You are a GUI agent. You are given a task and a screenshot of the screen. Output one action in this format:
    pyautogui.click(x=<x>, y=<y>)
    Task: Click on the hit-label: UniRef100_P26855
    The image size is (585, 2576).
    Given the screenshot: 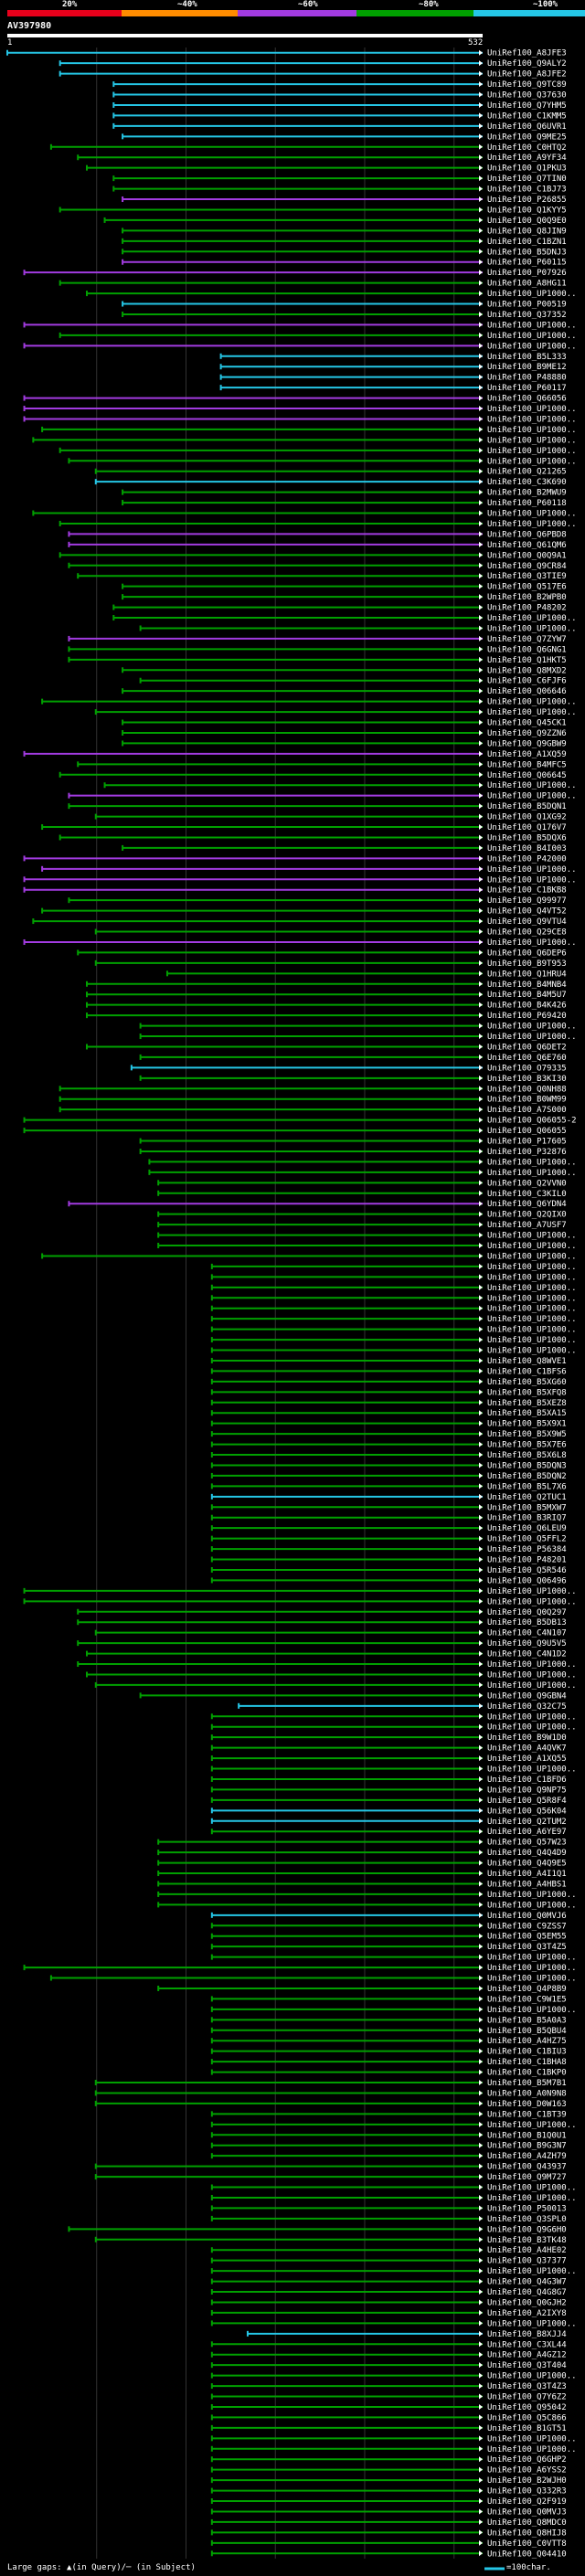 What is the action you would take?
    pyautogui.click(x=527, y=200)
    